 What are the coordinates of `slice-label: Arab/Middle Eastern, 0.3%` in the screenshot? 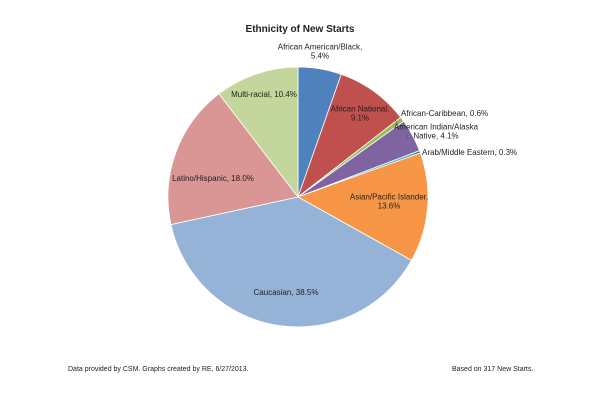 It's located at (469, 152).